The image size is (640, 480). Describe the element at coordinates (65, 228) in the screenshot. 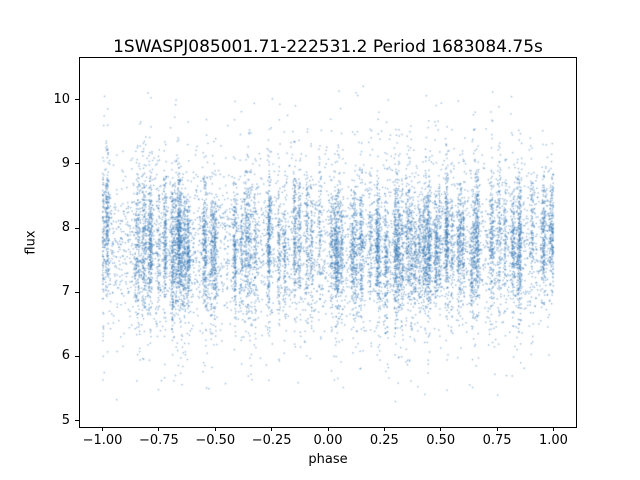

I see `y-tick-label: 8` at that location.